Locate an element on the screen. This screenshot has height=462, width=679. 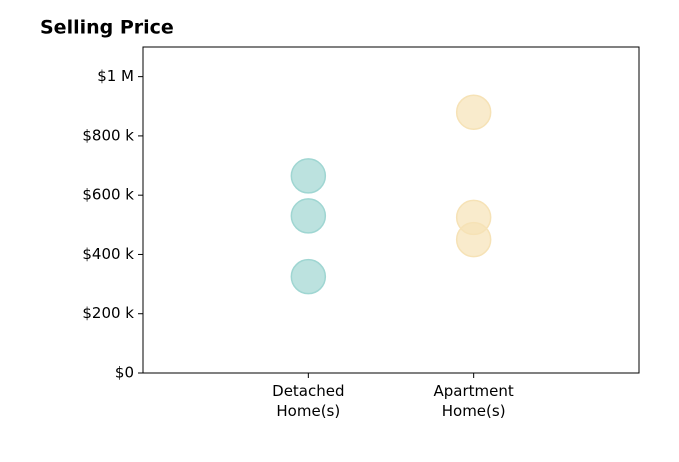
y-tick-label: $200 k is located at coordinates (108, 313).